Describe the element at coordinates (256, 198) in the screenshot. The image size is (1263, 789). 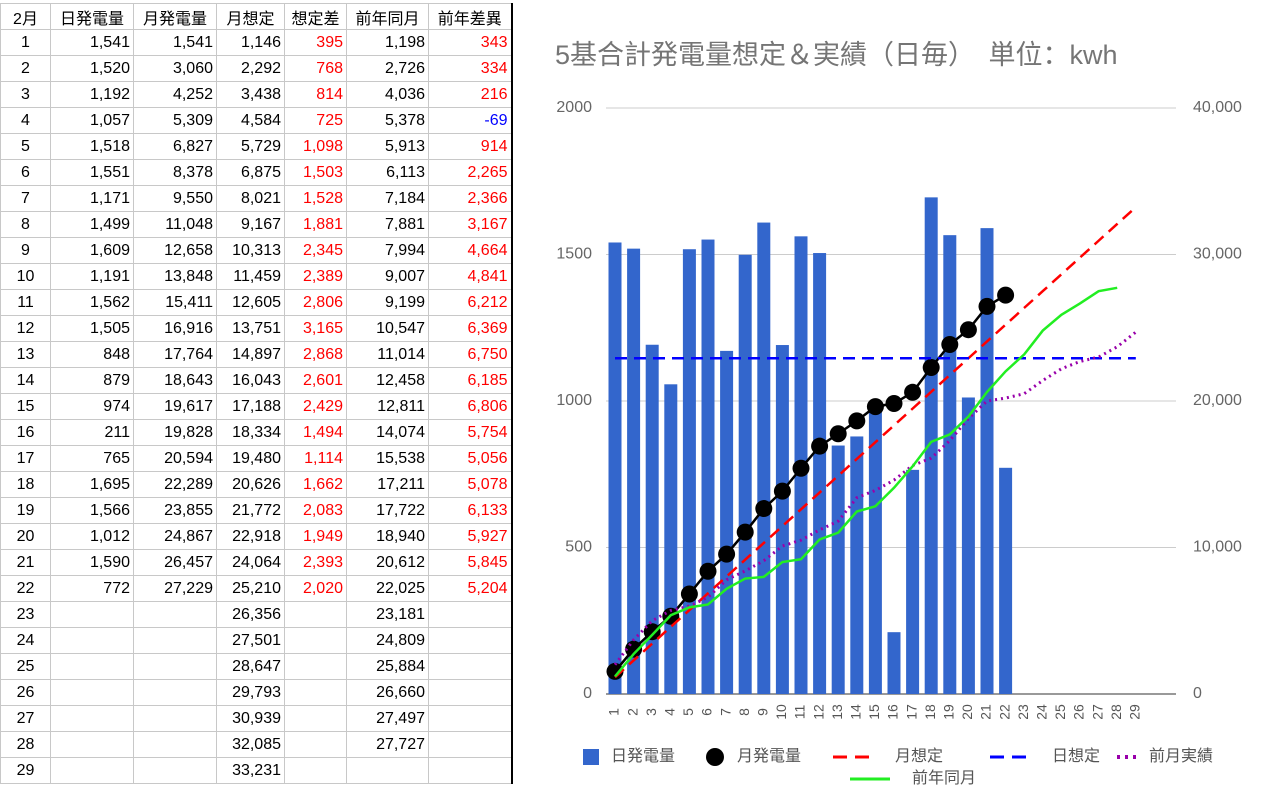
I see `table-row: 7 1,171 9,550 8,021 1,528 7,184 2,366` at that location.